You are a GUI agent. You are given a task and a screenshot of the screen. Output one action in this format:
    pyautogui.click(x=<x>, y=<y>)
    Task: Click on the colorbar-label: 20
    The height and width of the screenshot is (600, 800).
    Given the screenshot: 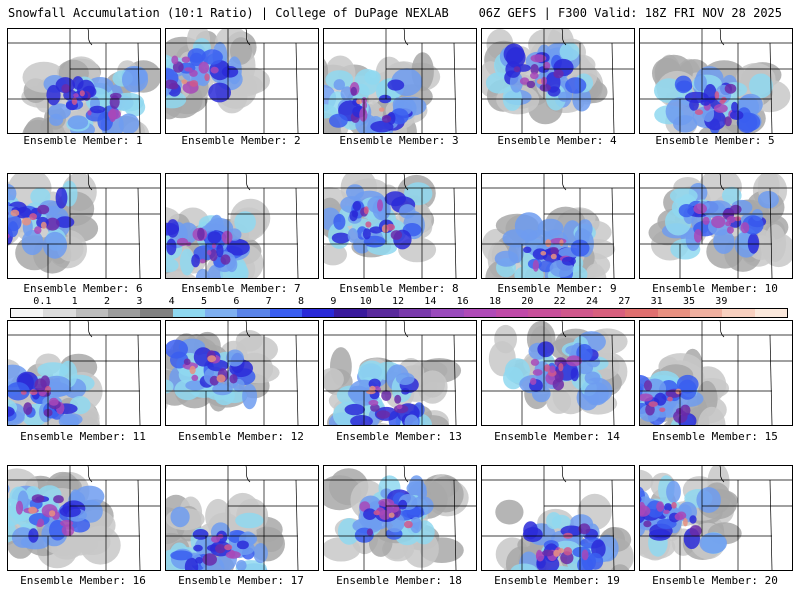 What is the action you would take?
    pyautogui.click(x=527, y=301)
    